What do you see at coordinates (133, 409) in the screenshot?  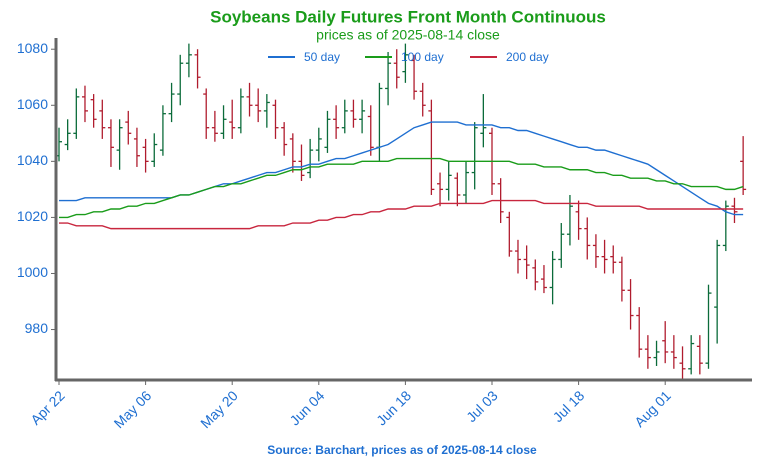 I see `x-tick-label: May 06` at bounding box center [133, 409].